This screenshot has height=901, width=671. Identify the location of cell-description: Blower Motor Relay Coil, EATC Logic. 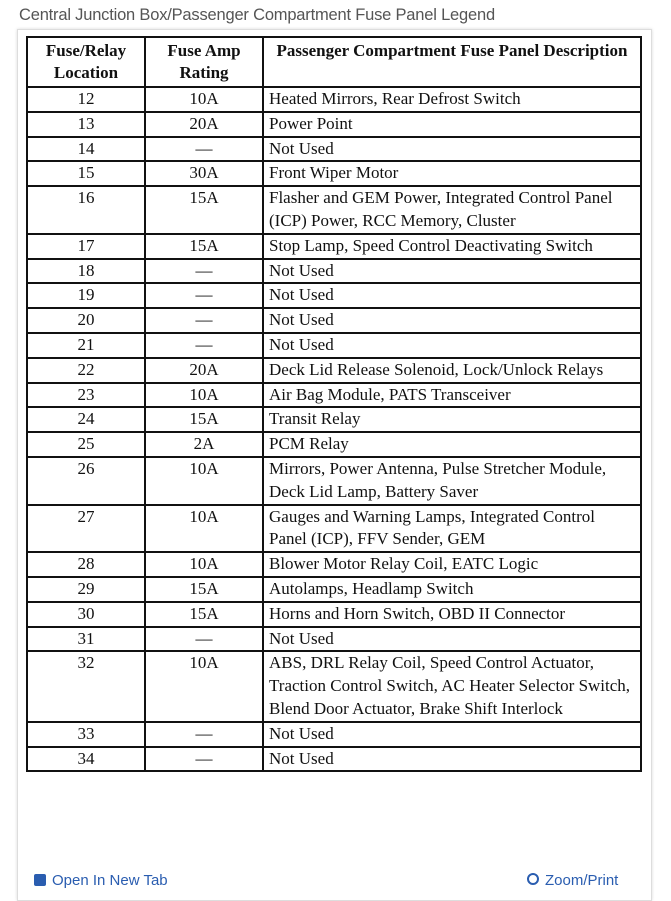
(452, 564).